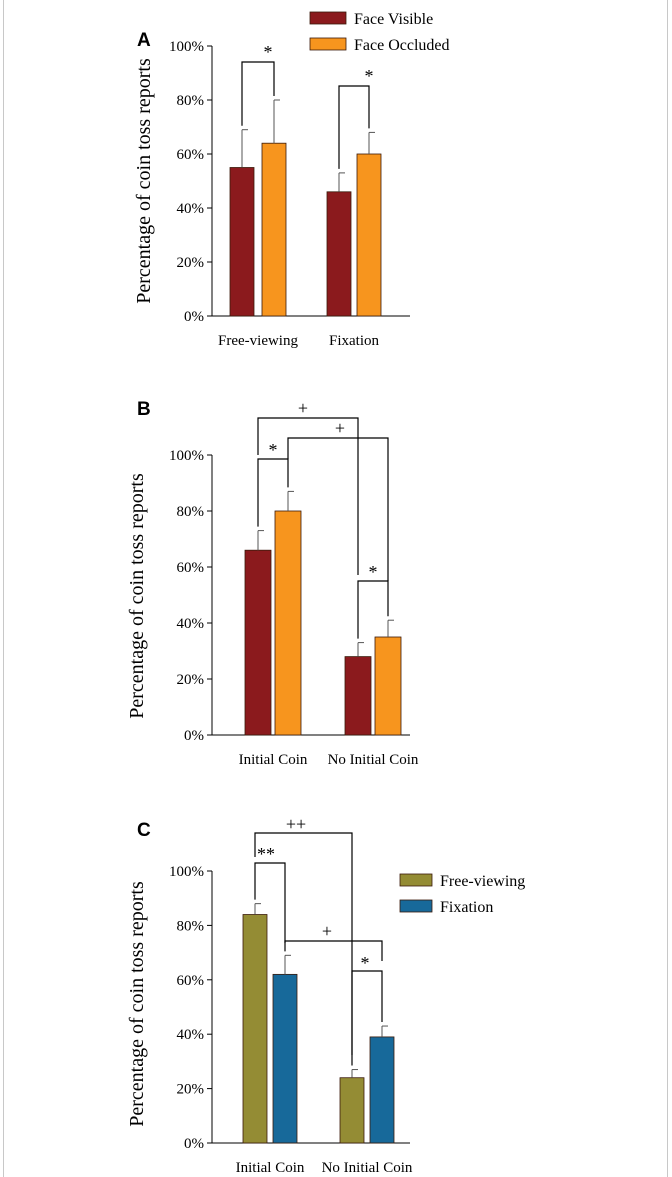 This screenshot has height=1177, width=672. I want to click on legend-label: Face Occluded, so click(402, 45).